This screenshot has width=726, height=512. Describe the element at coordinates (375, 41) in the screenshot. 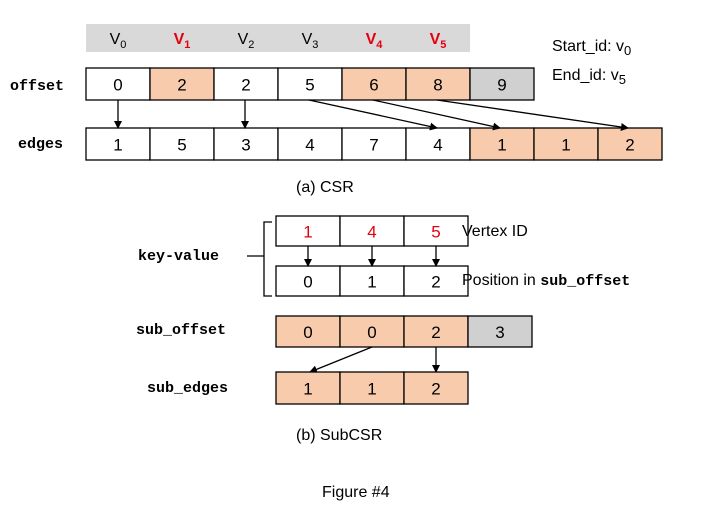

I see `vertex-header-label: V4` at that location.